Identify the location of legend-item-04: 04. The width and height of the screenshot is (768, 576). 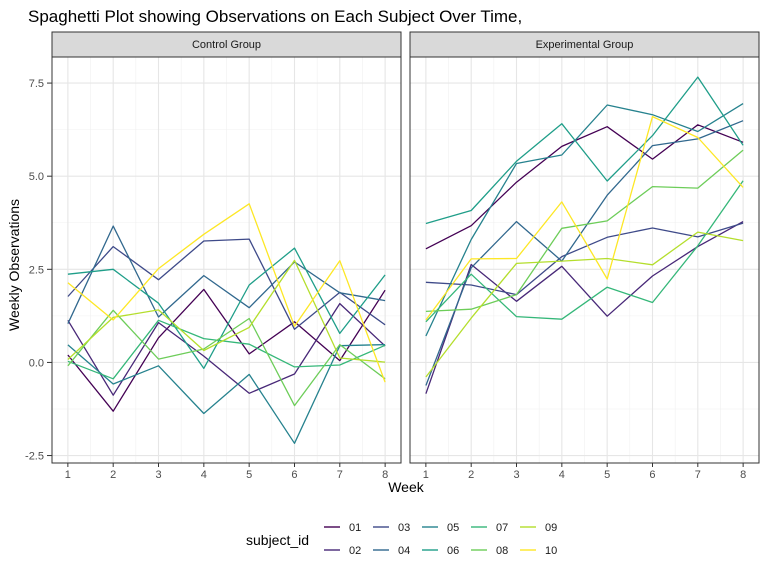
(391, 551).